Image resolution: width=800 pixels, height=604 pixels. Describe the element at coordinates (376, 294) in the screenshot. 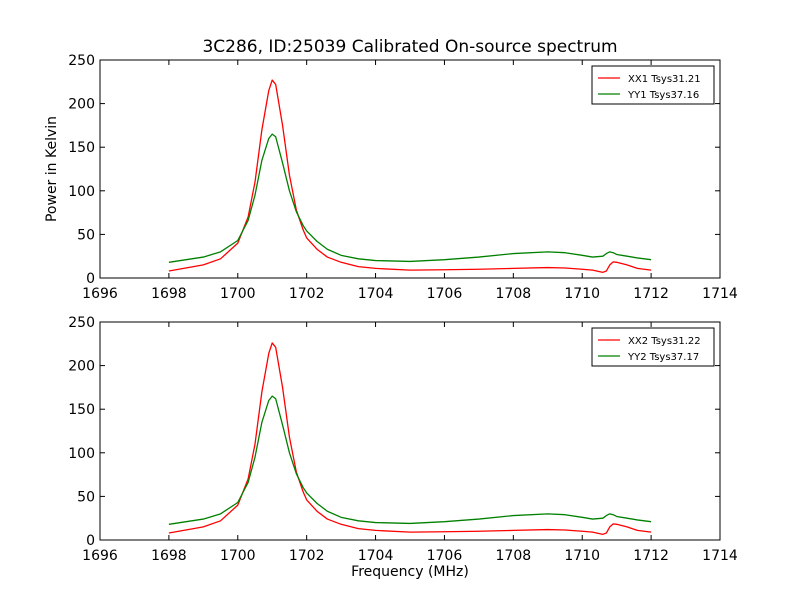

I see `x-tick-label-1-4: 1704` at that location.